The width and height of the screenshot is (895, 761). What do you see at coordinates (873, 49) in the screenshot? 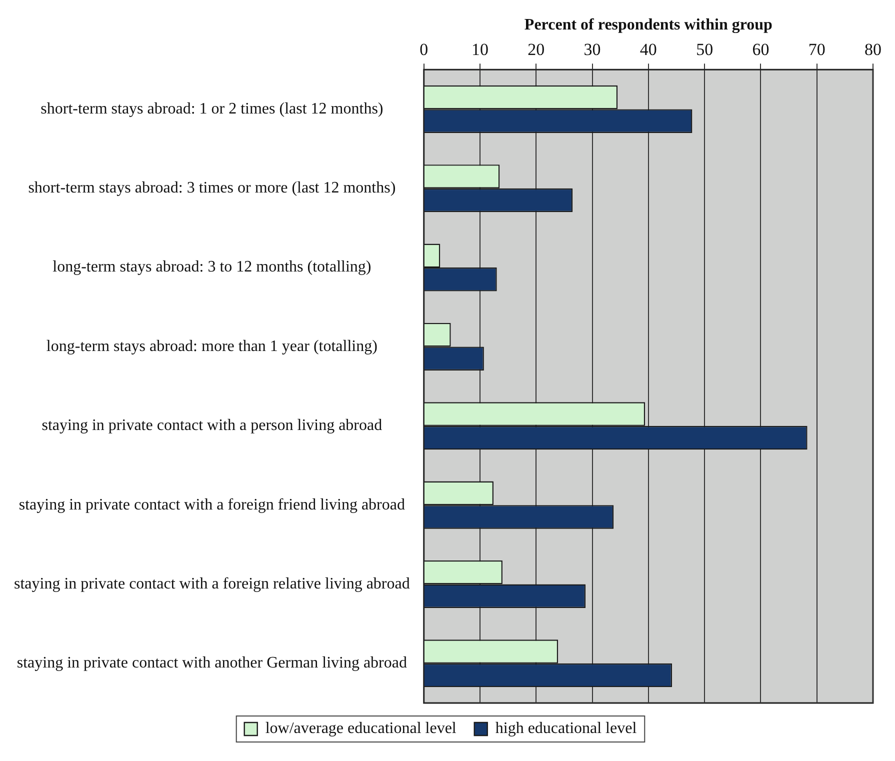
I see `x-tick-label: 80` at bounding box center [873, 49].